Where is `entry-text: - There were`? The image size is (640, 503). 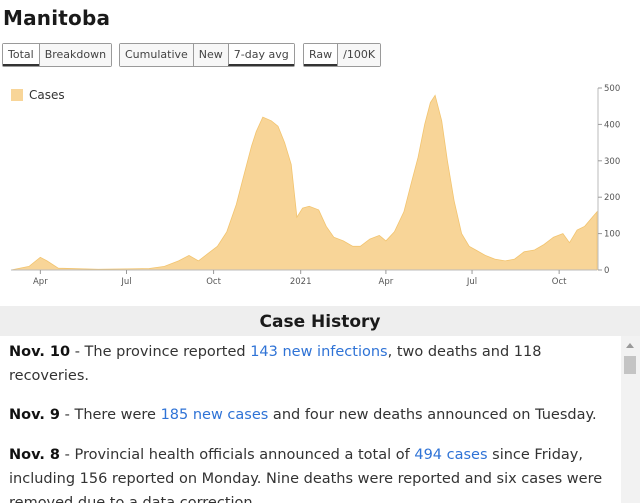 entry-text: - There were is located at coordinates (110, 415).